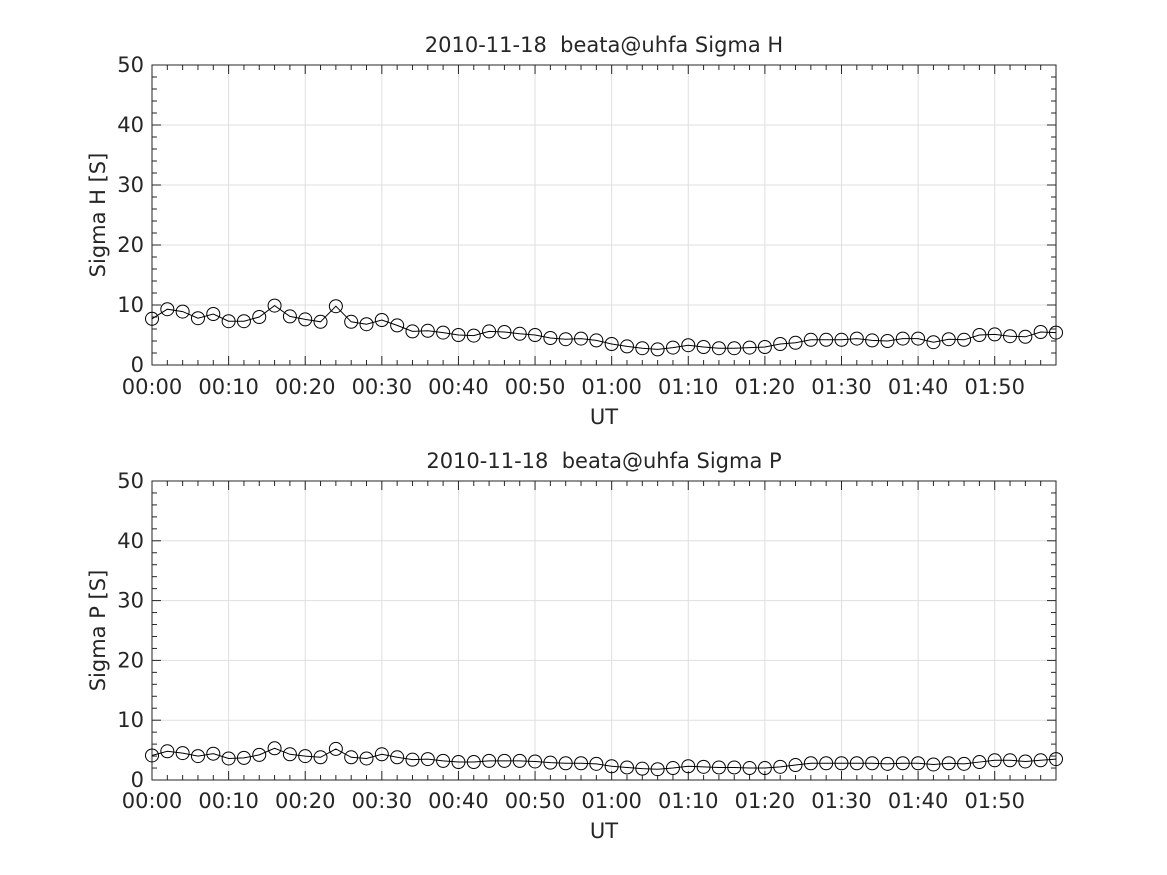 The image size is (1167, 875). I want to click on x-tick-label: 01:10, so click(688, 387).